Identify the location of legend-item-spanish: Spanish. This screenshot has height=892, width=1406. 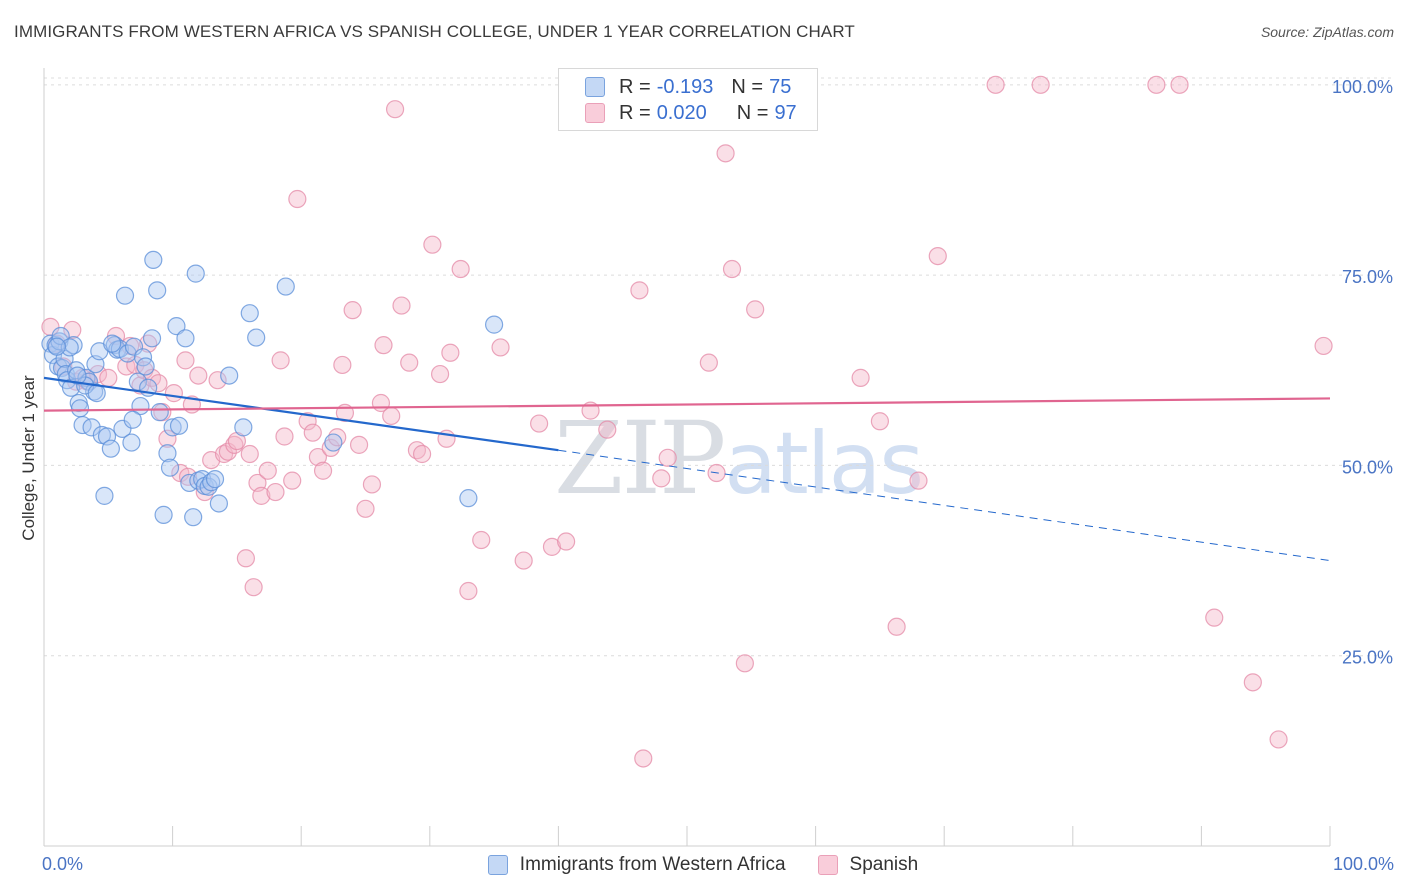
(867, 865).